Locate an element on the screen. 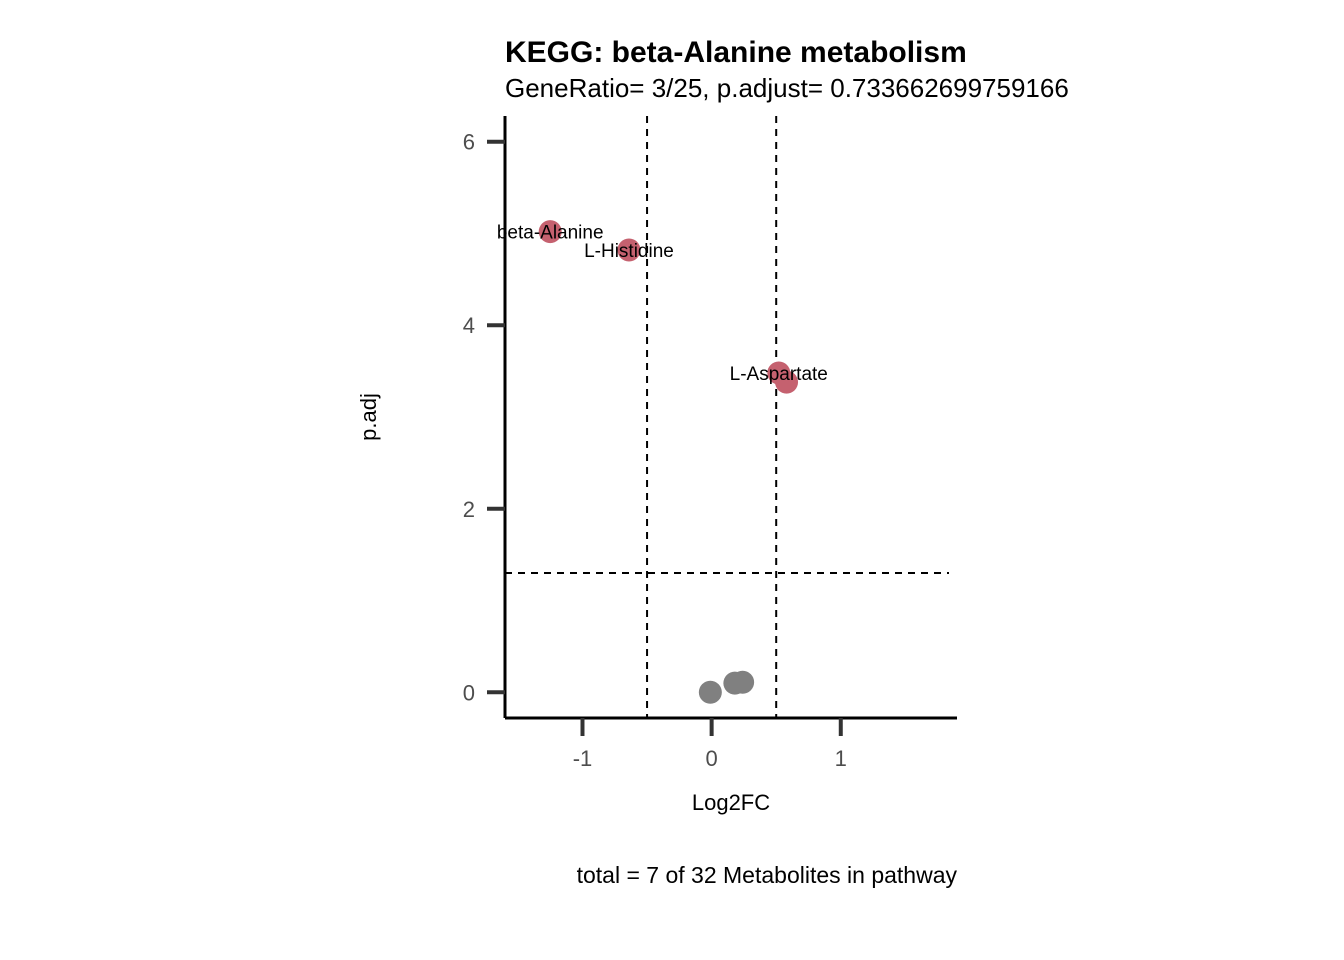 The image size is (1344, 960). y-axis-ticks: 0 2 4 6 is located at coordinates (484, 417).